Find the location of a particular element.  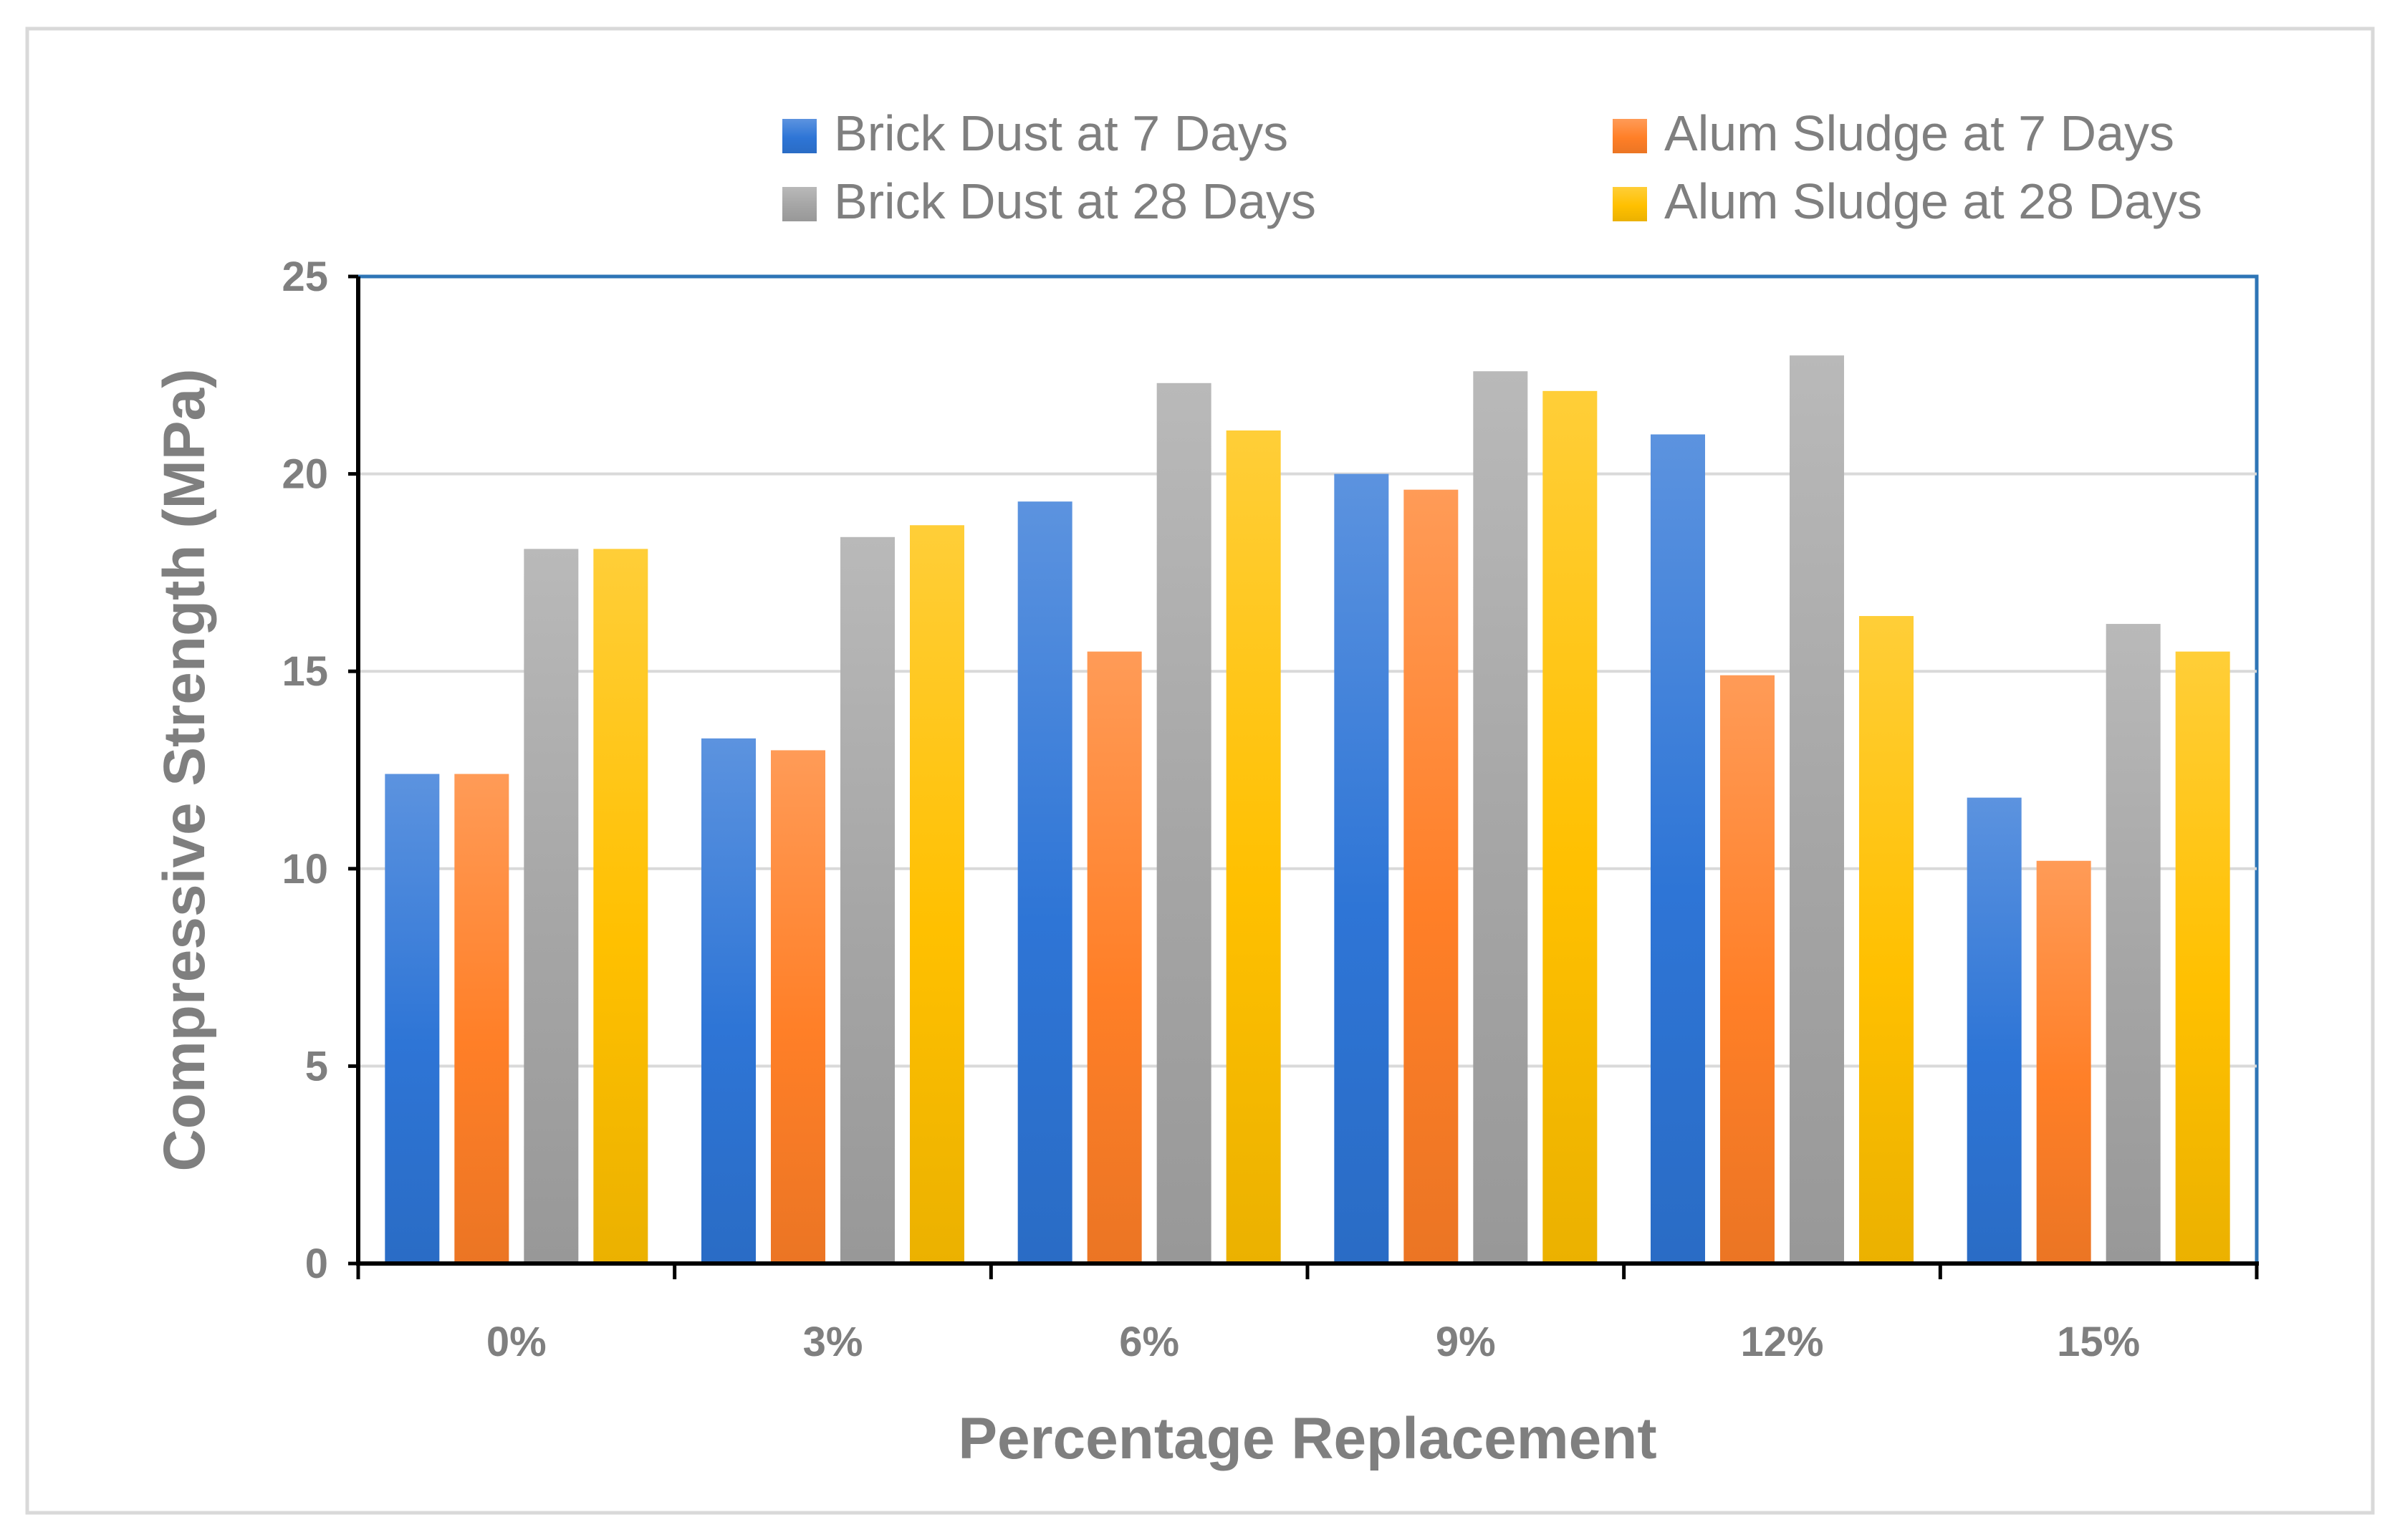

bar: Alum Sludge at 7 Days 9%: 19.6 is located at coordinates (1431, 876).